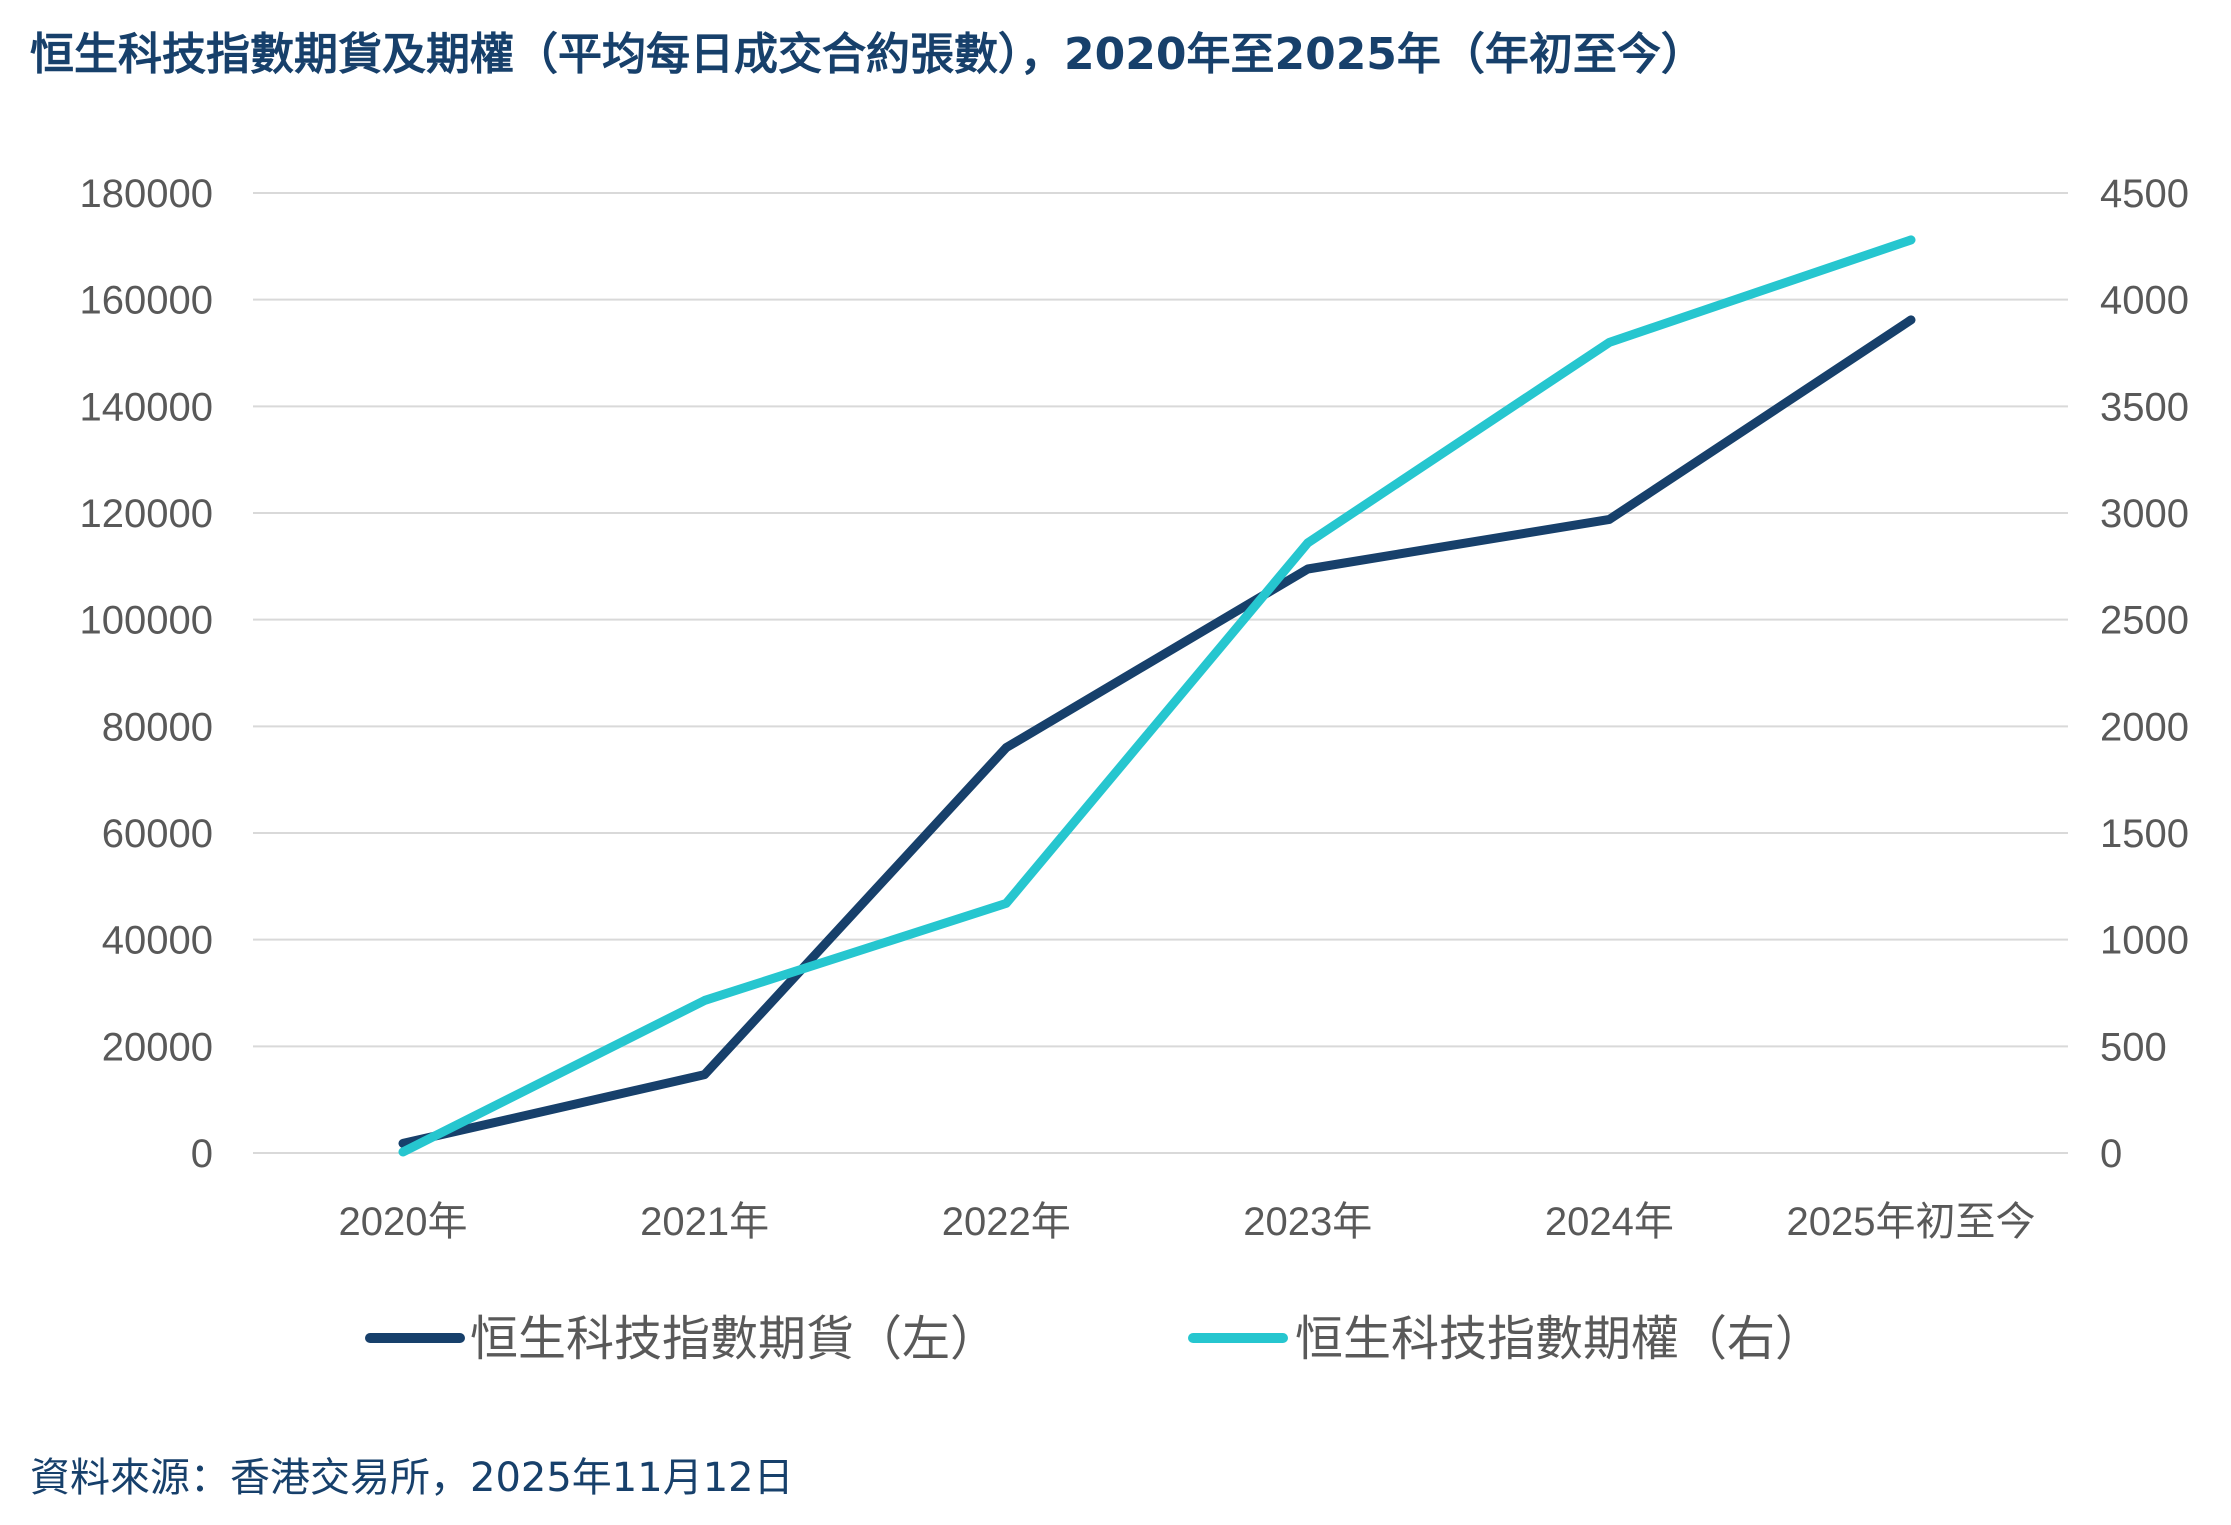  What do you see at coordinates (146, 621) in the screenshot?
I see `left-tick-label: 100000` at bounding box center [146, 621].